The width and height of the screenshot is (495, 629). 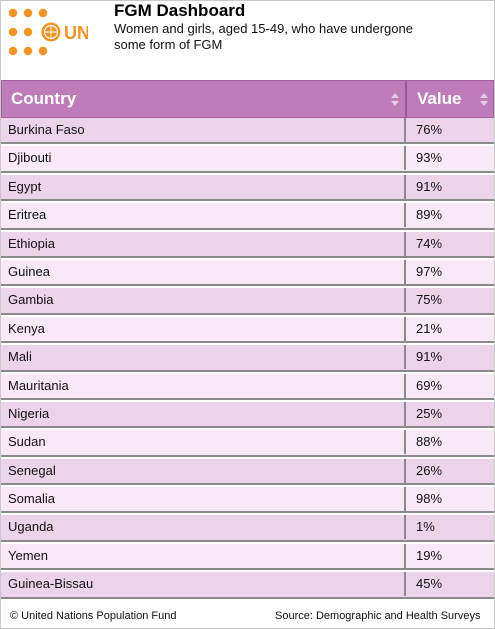 What do you see at coordinates (203, 357) in the screenshot?
I see `country-cell: Mali` at bounding box center [203, 357].